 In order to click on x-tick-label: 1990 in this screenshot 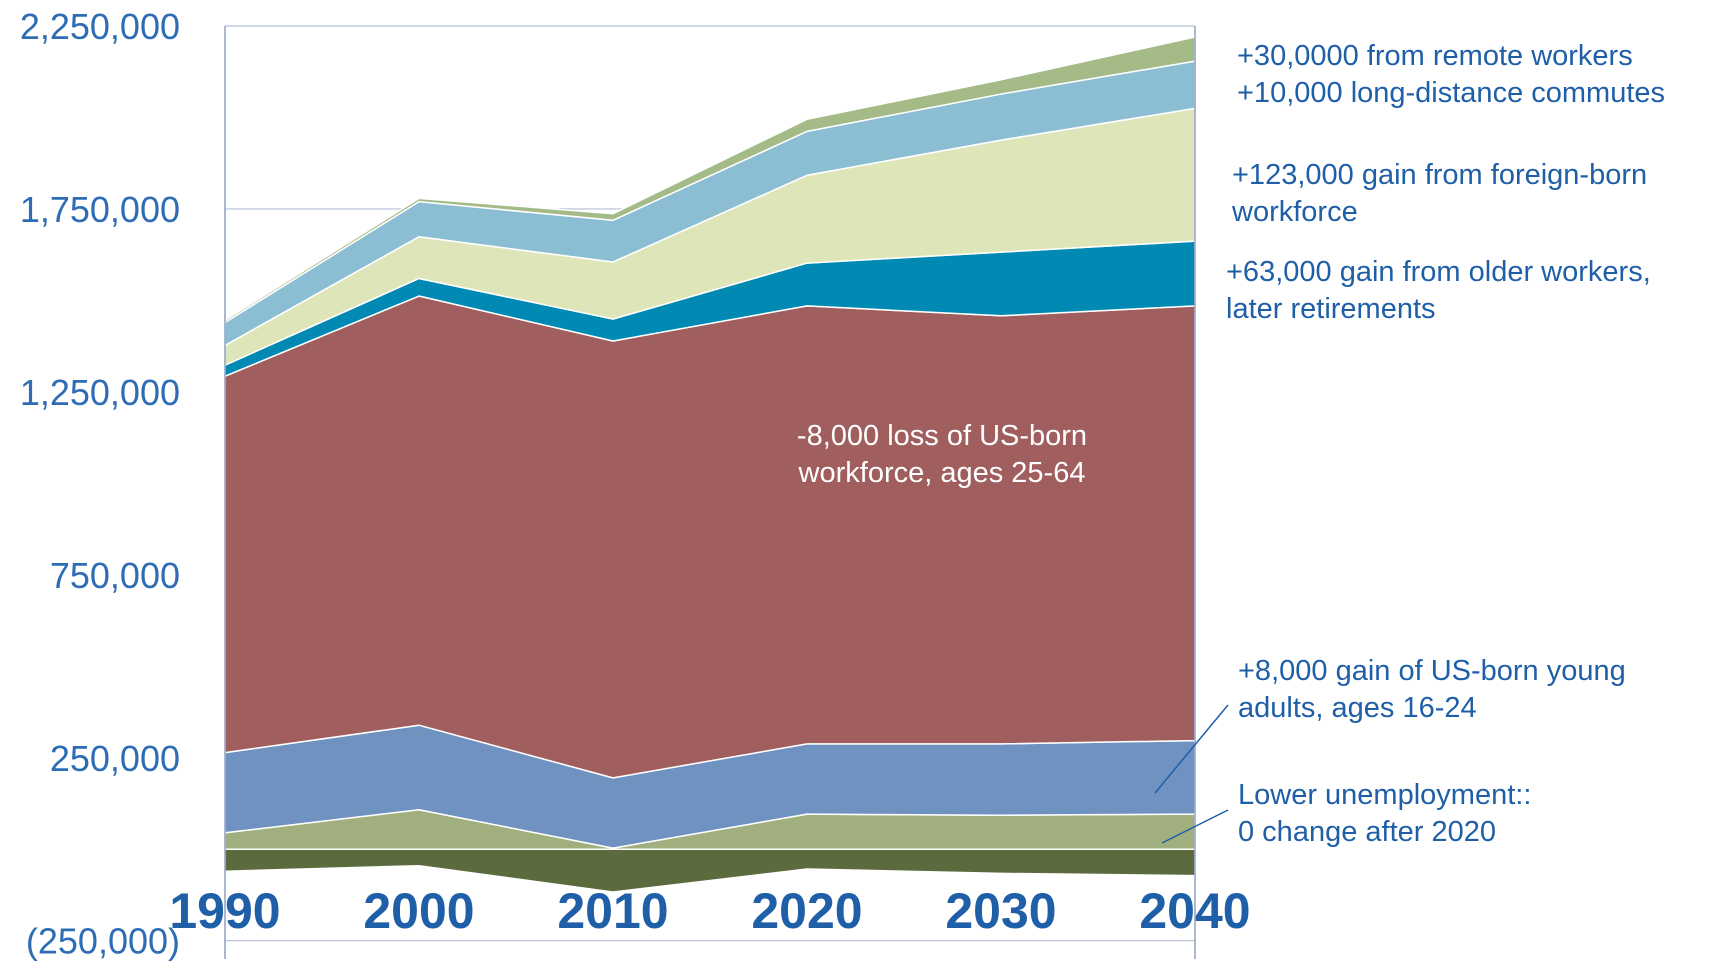, I will do `click(224, 911)`.